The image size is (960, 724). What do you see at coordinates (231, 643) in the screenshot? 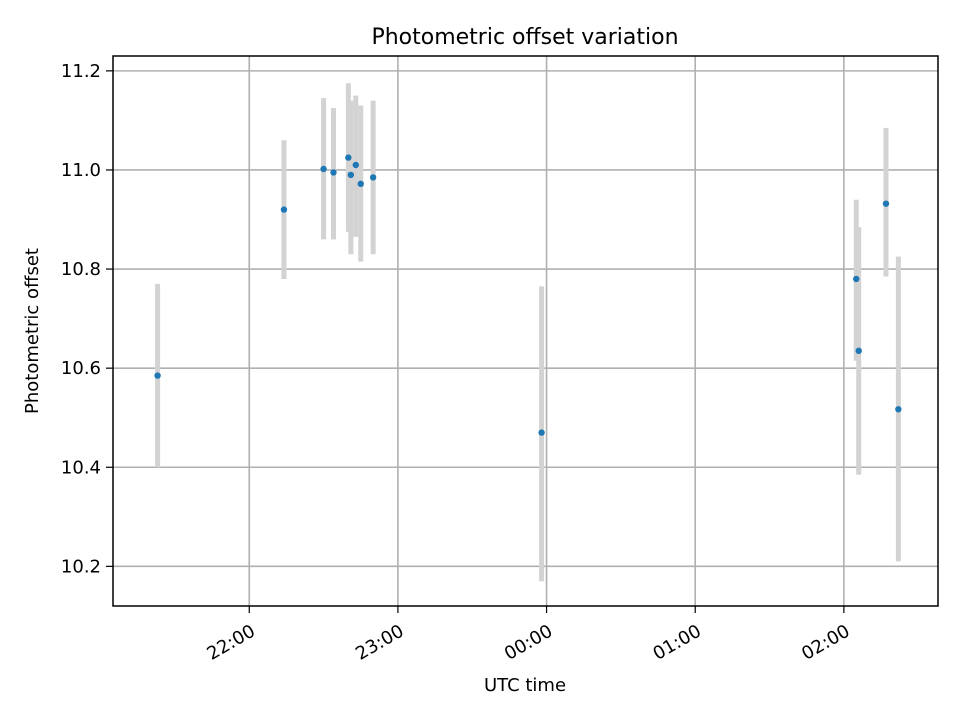
I see `x-tick-label: 22:00` at bounding box center [231, 643].